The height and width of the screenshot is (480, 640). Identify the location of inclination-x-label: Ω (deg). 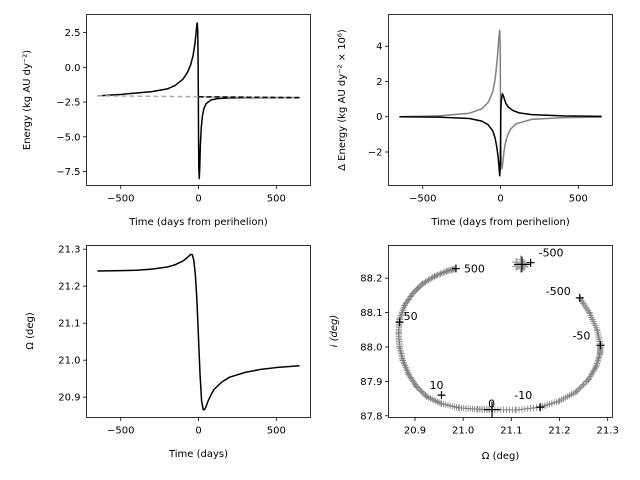
(501, 456).